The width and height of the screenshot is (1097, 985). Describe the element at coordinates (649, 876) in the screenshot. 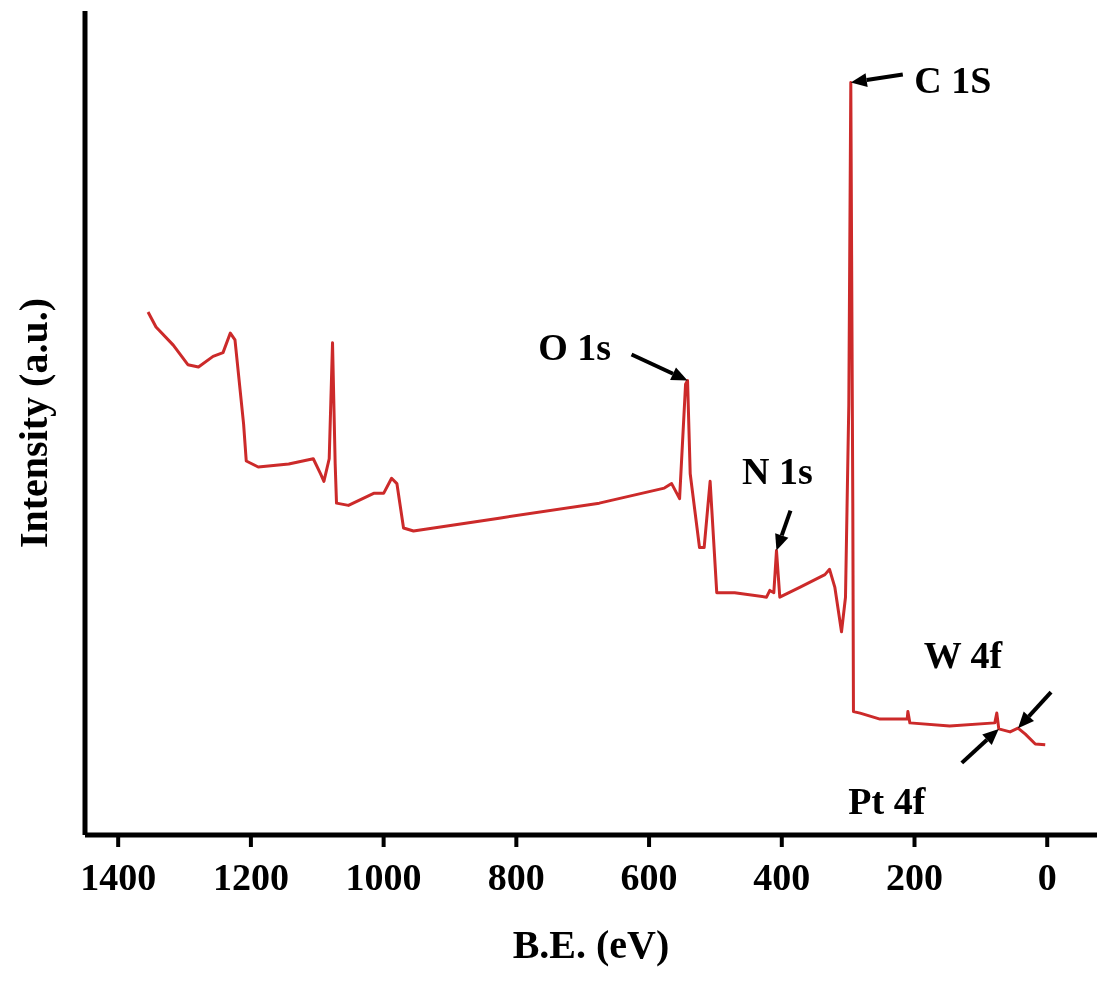

I see `x-tick-label: 600` at that location.